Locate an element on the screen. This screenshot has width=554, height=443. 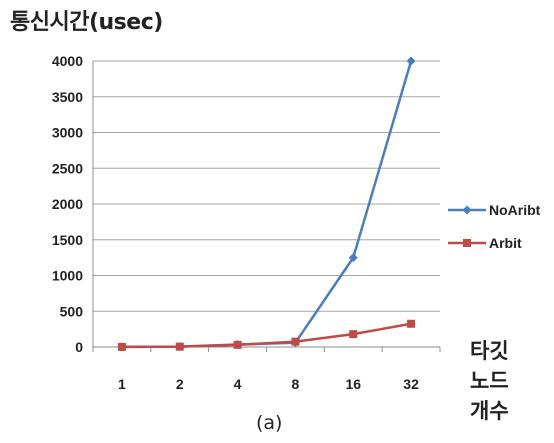
y-tick-labels: 0 500 1000 1500 2000 2500 3000 3500 4000 is located at coordinates (67, 204).